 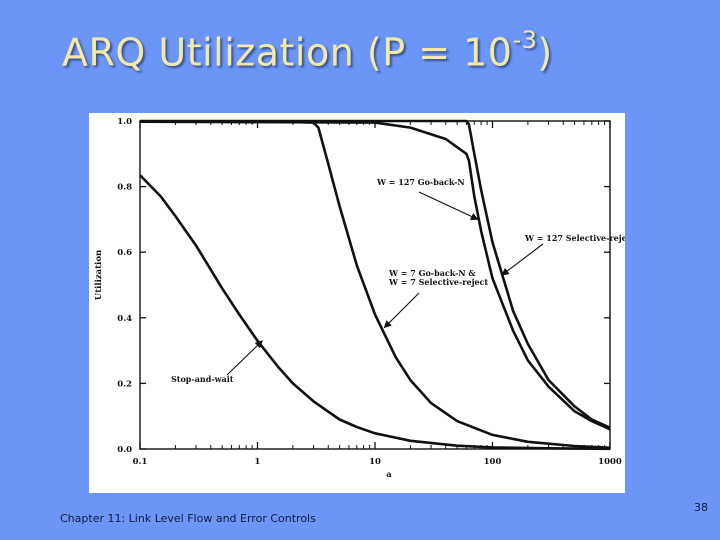 What do you see at coordinates (258, 462) in the screenshot?
I see `x-tick-label: 1` at bounding box center [258, 462].